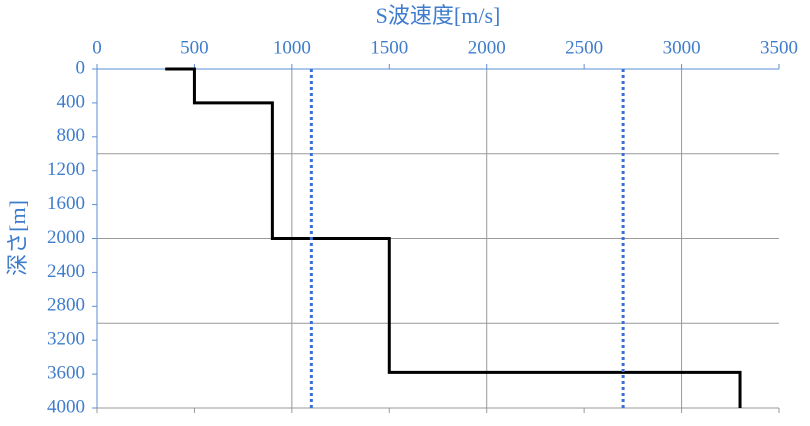 The width and height of the screenshot is (810, 426). I want to click on chart-title: S波速度[m/s], so click(438, 15).